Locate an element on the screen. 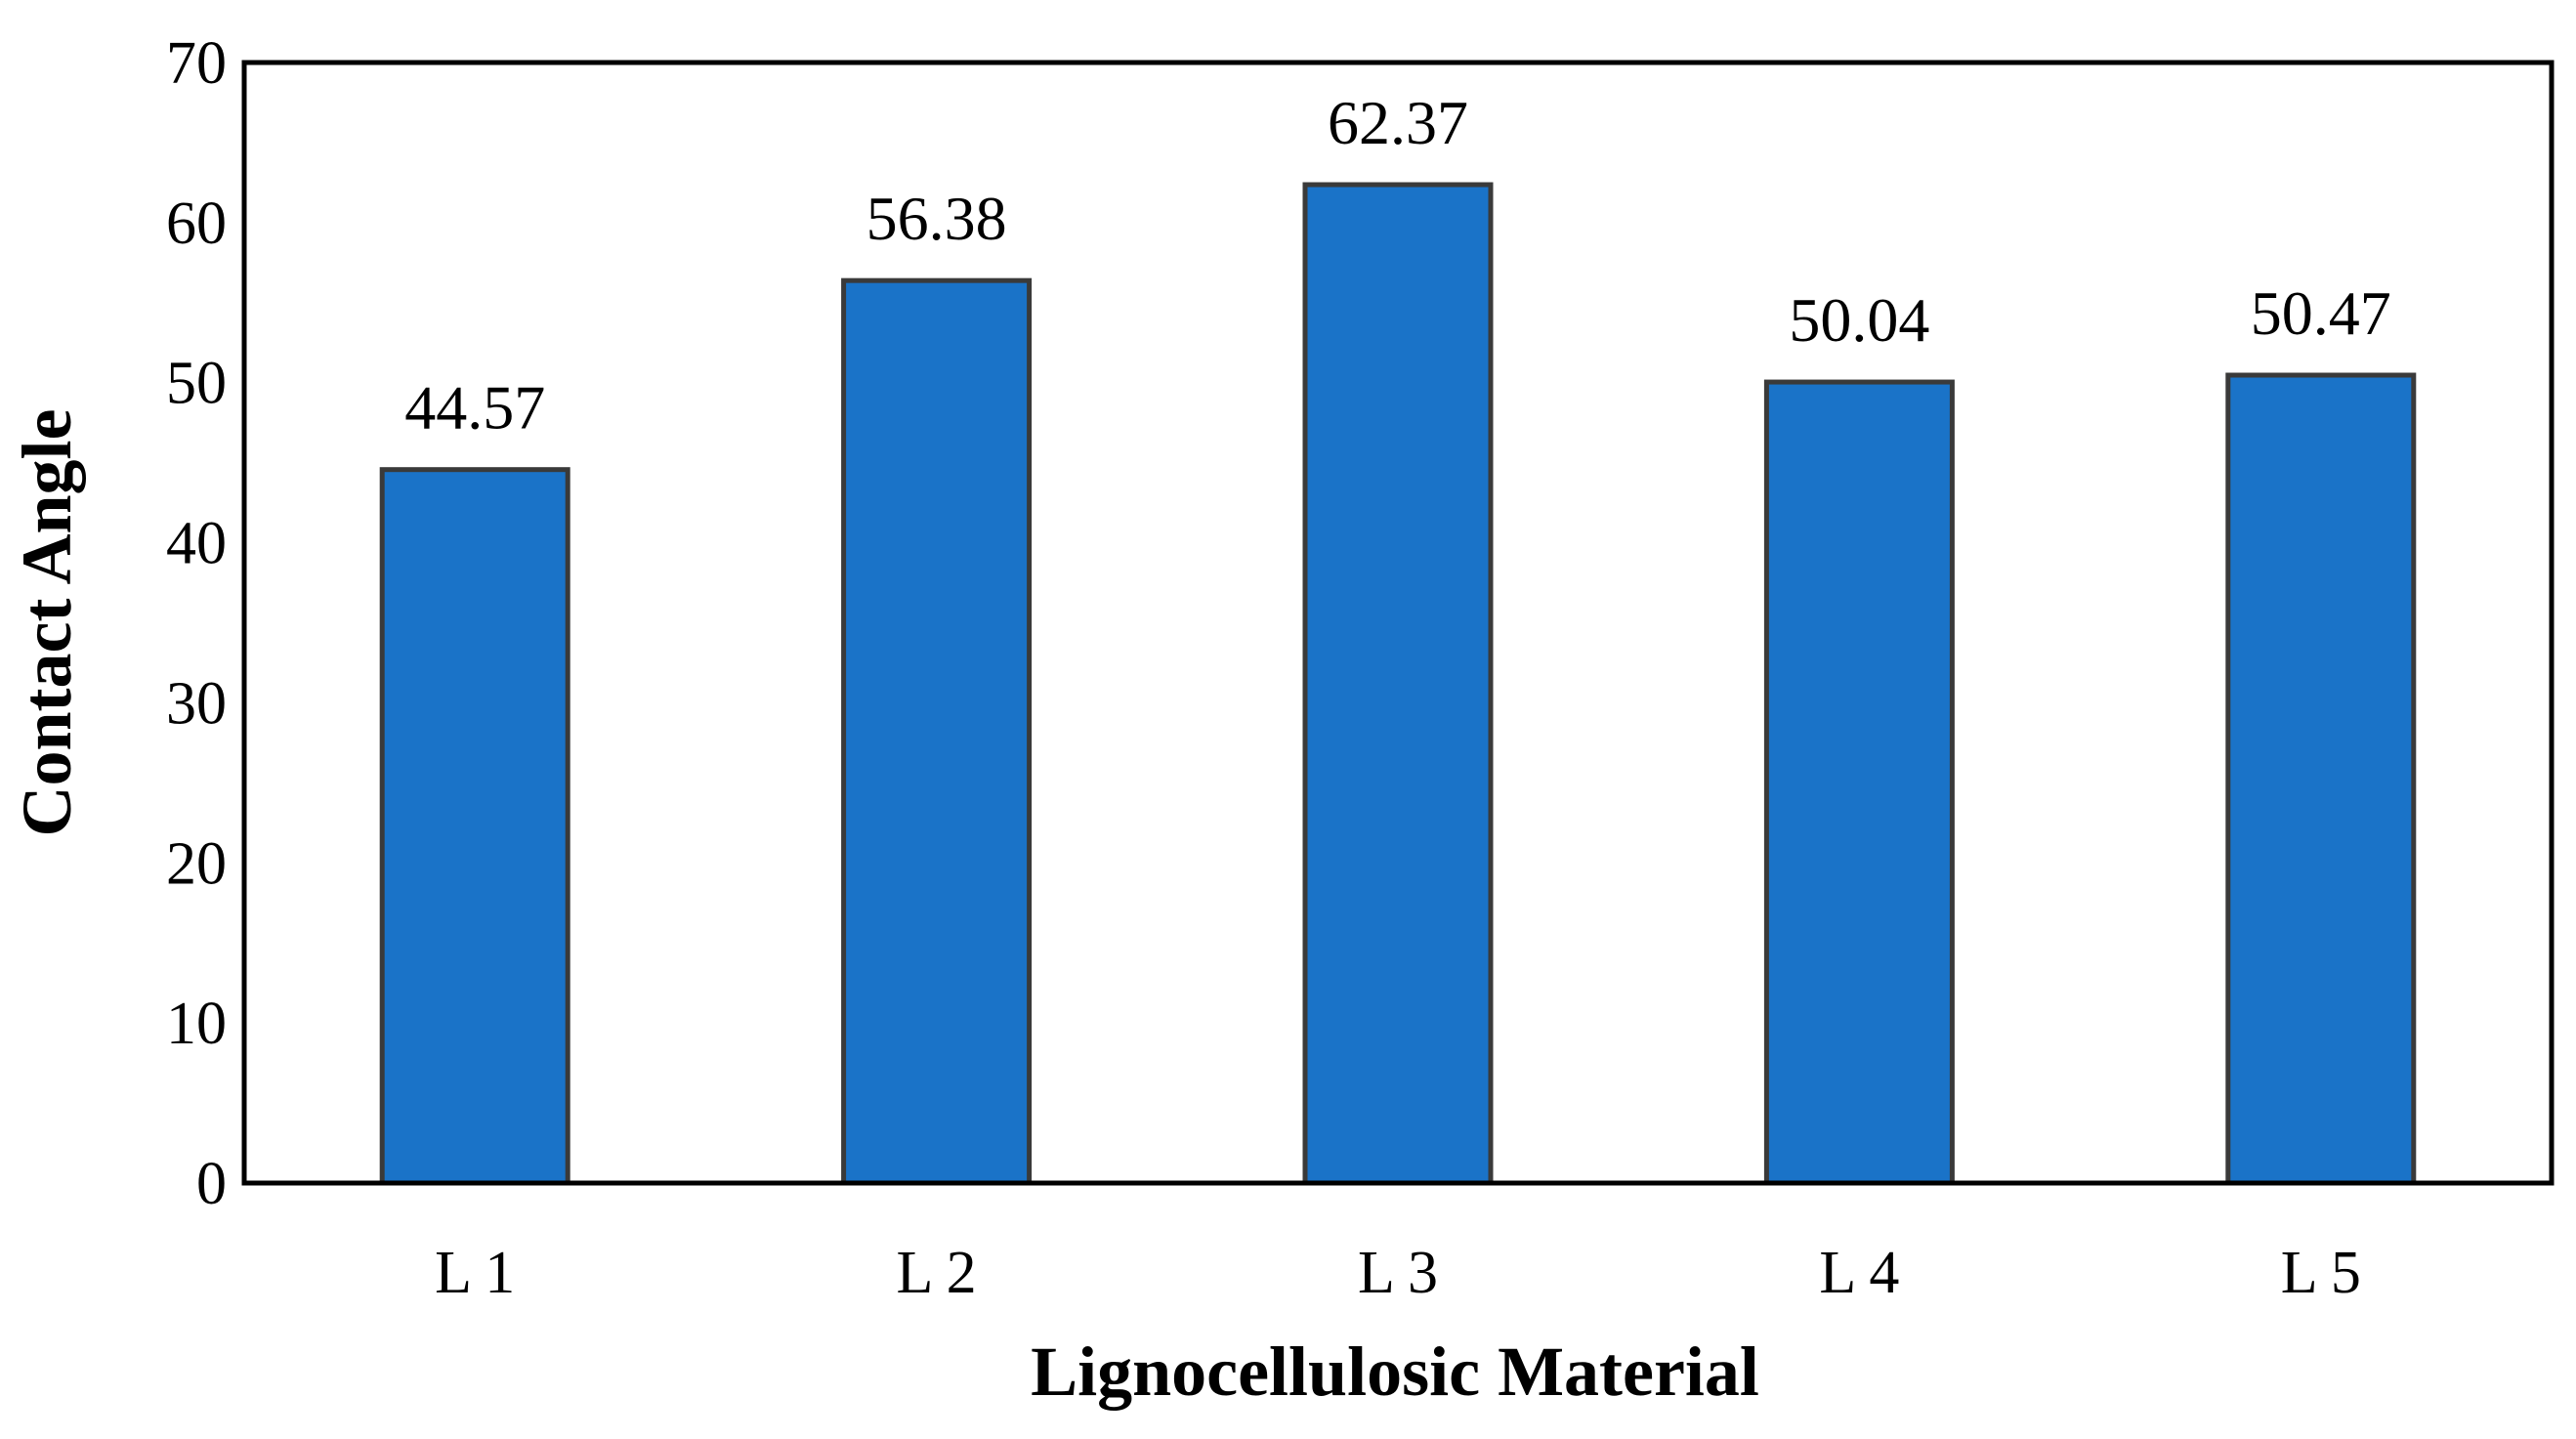 The width and height of the screenshot is (2576, 1439). y-tick-label: 30 is located at coordinates (196, 703).